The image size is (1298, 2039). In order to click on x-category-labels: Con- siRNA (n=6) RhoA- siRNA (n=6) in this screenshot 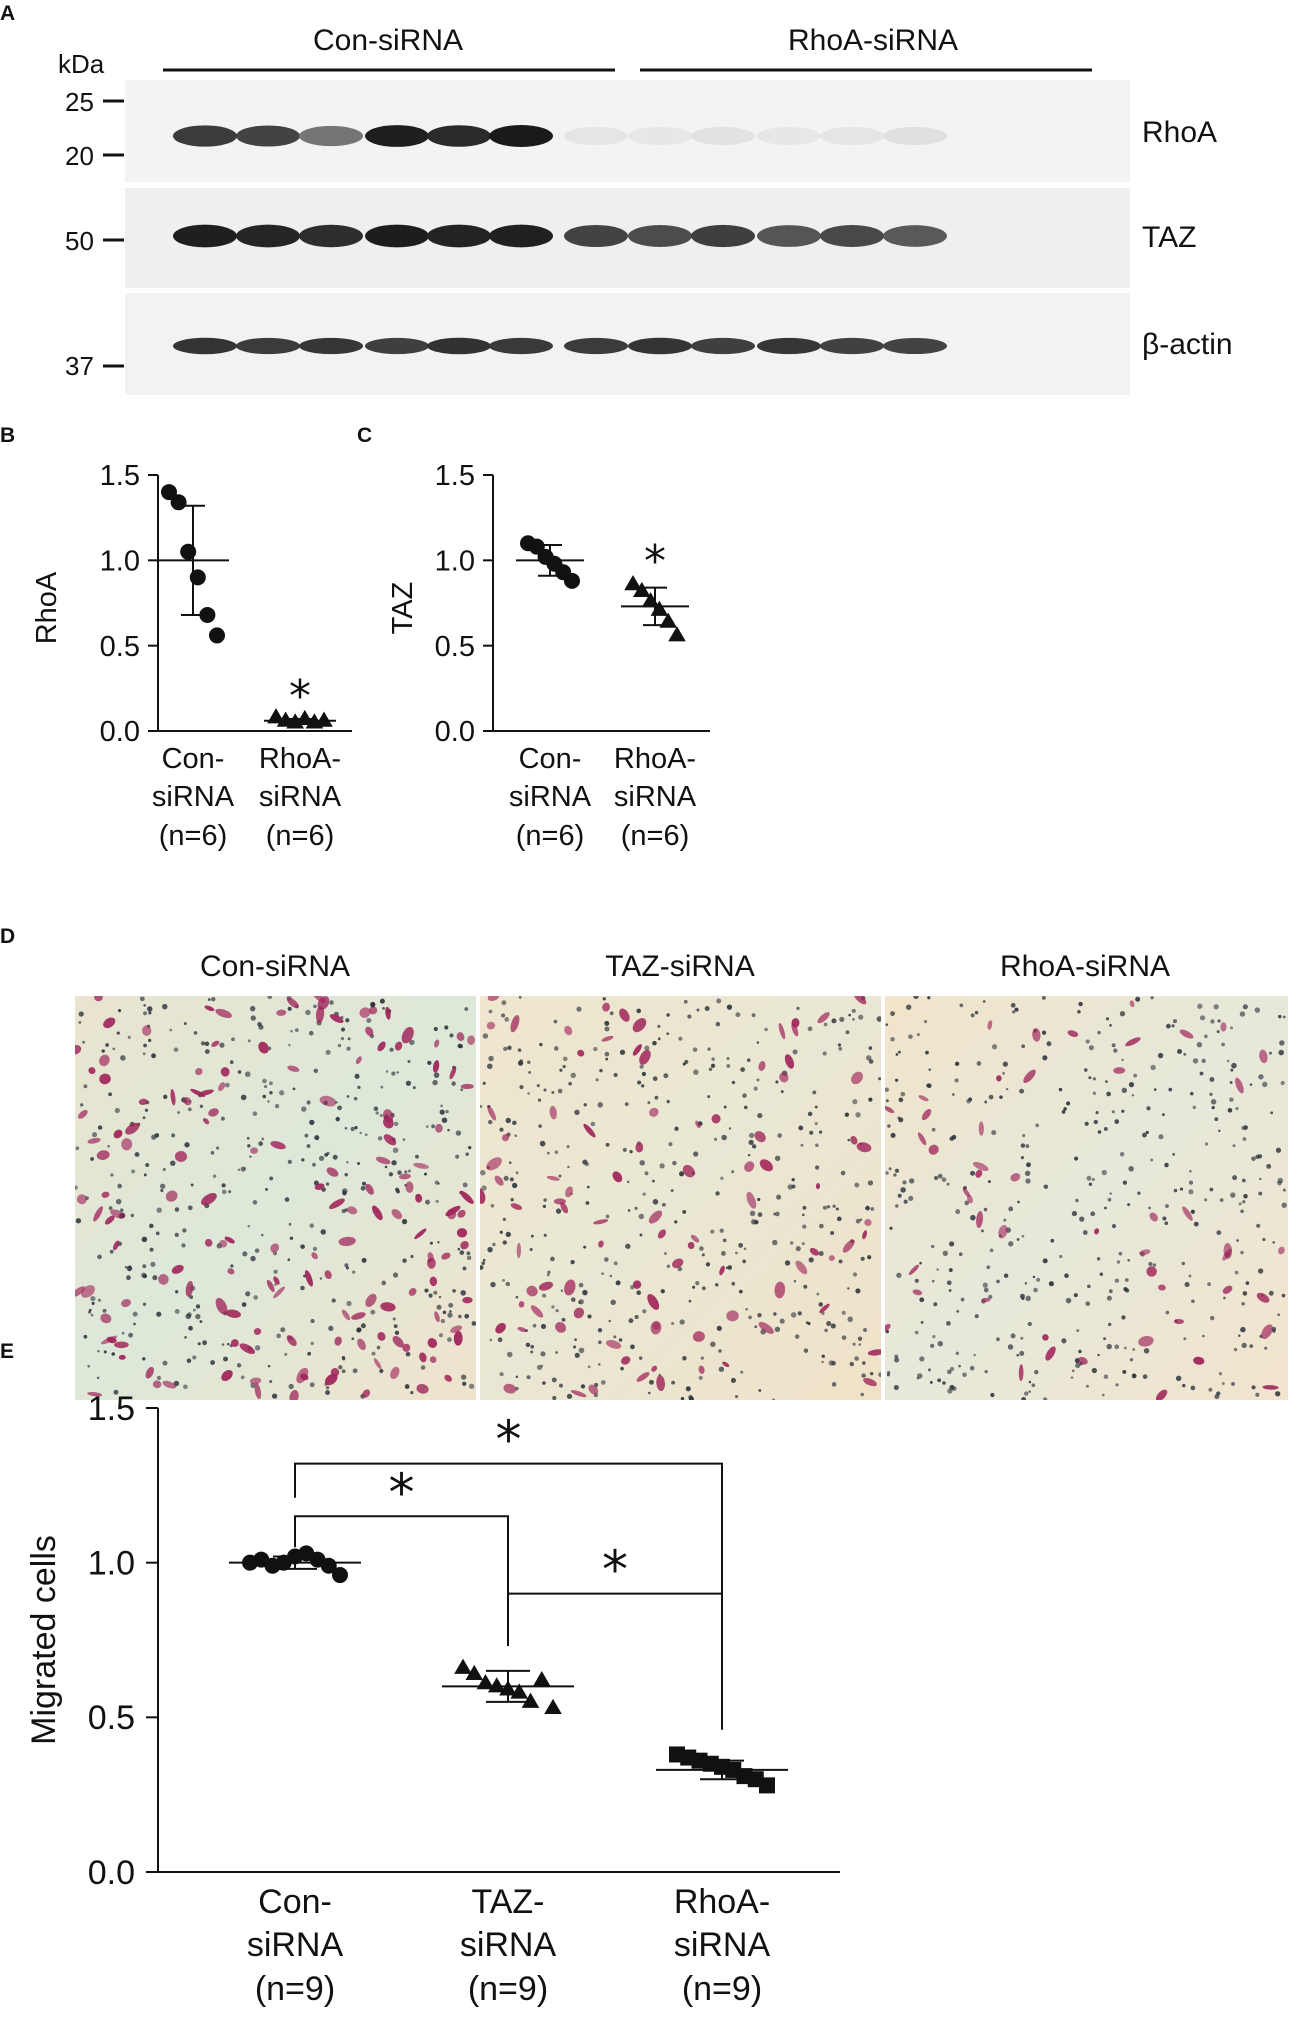, I will do `click(247, 797)`.